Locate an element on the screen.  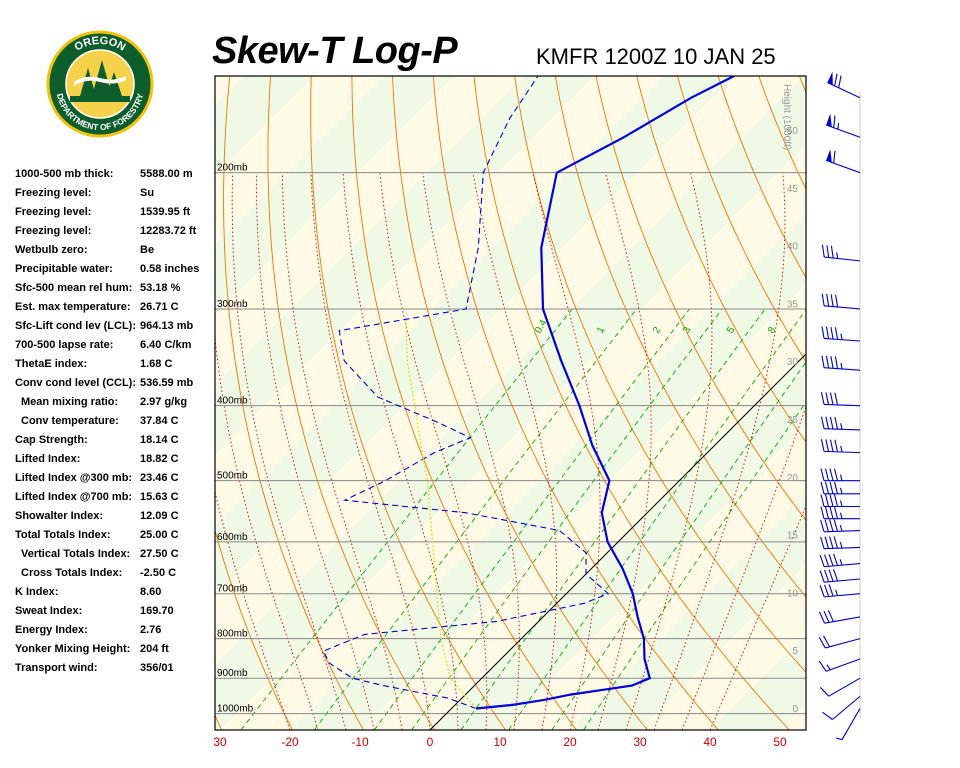
stat-value: Be is located at coordinates (147, 250).